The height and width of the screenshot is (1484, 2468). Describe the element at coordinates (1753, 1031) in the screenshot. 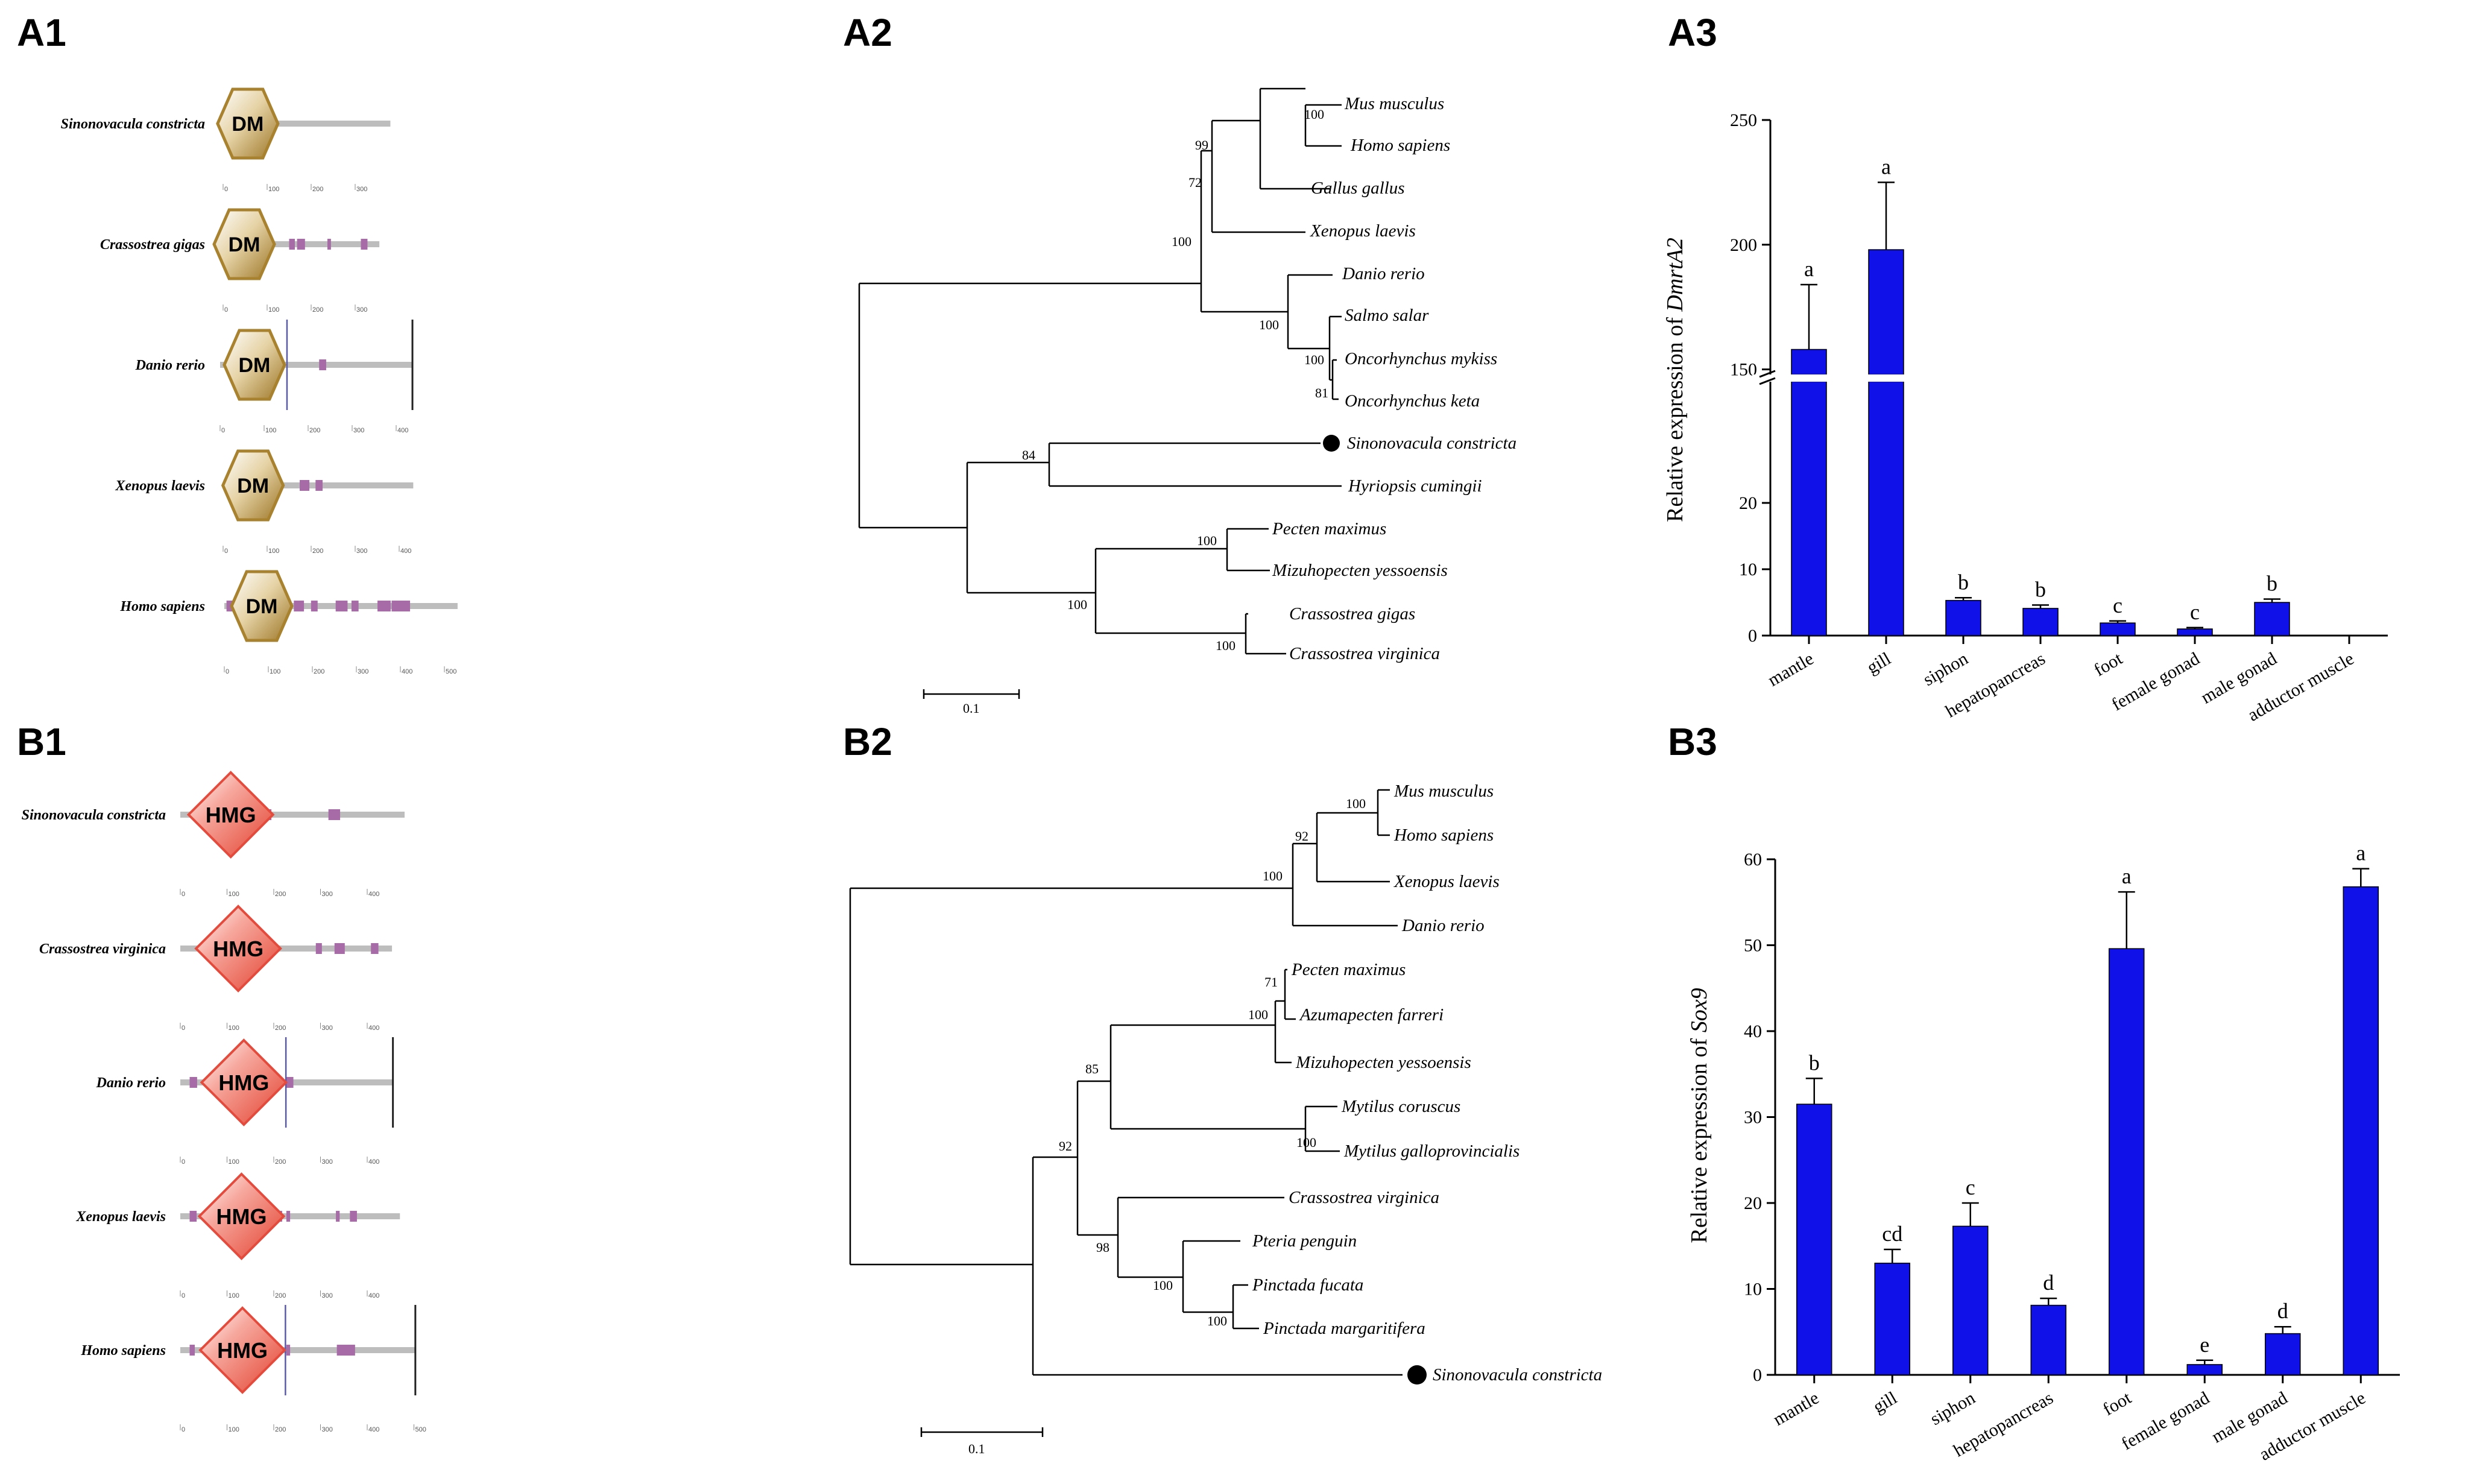

I see `y-tick-label: 40` at that location.